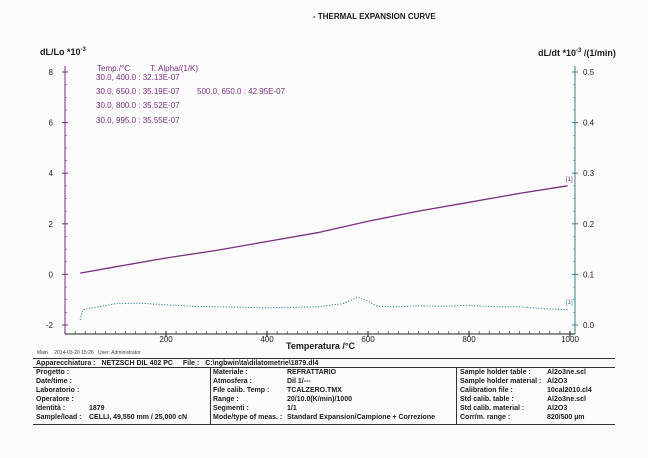 The width and height of the screenshot is (648, 458). What do you see at coordinates (319, 399) in the screenshot?
I see `range-value: 20/10.0(K/min)/1000` at bounding box center [319, 399].